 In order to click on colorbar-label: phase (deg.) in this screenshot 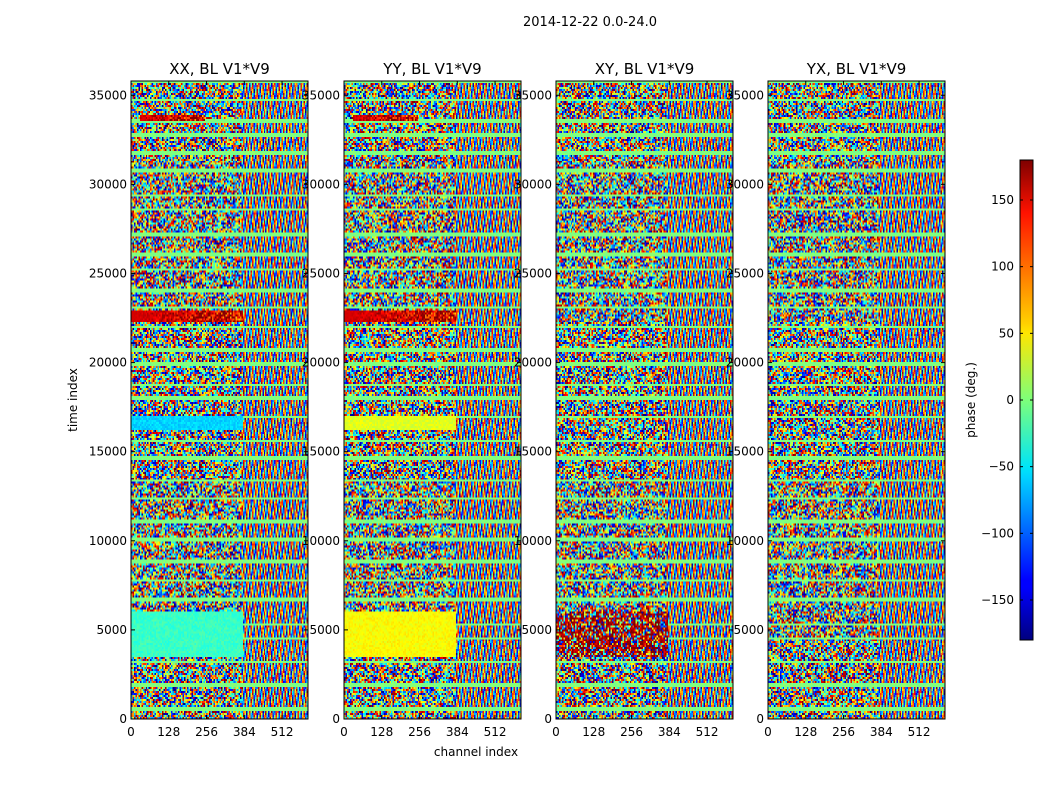, I will do `click(971, 400)`.